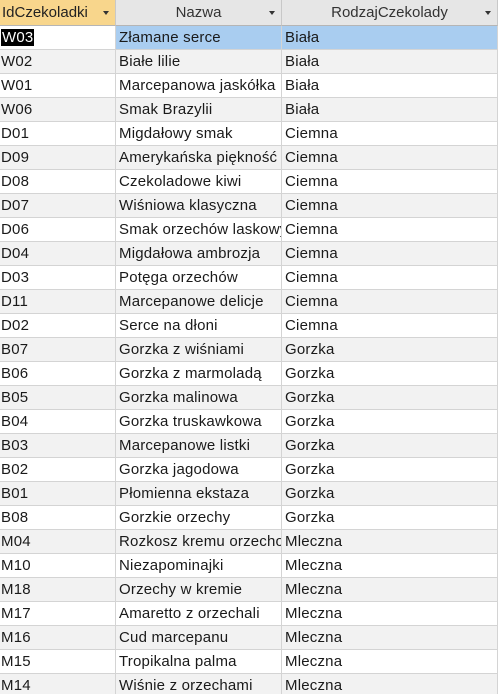  I want to click on table-row: B08 Gorzkie orzechy Gorzka, so click(249, 518).